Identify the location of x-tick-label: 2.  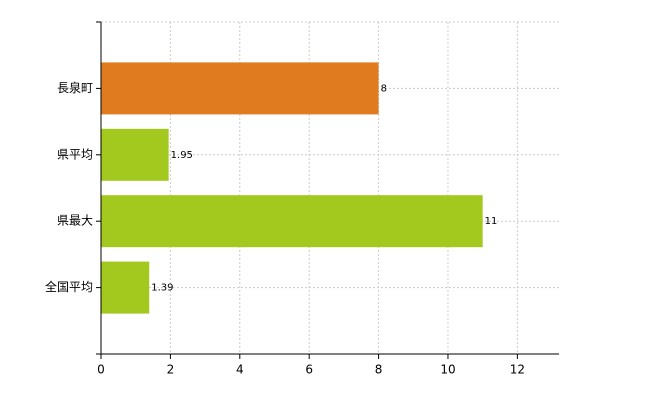
(171, 370).